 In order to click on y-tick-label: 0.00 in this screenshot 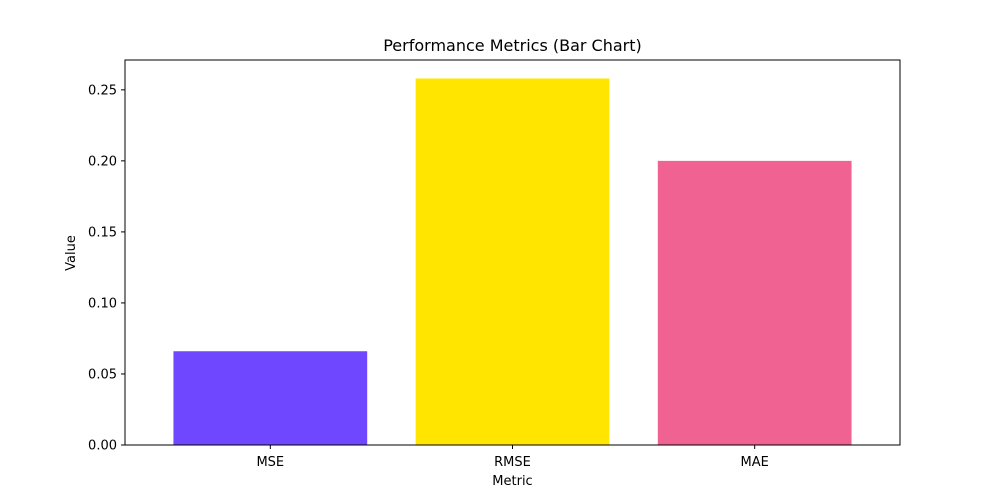, I will do `click(102, 446)`.